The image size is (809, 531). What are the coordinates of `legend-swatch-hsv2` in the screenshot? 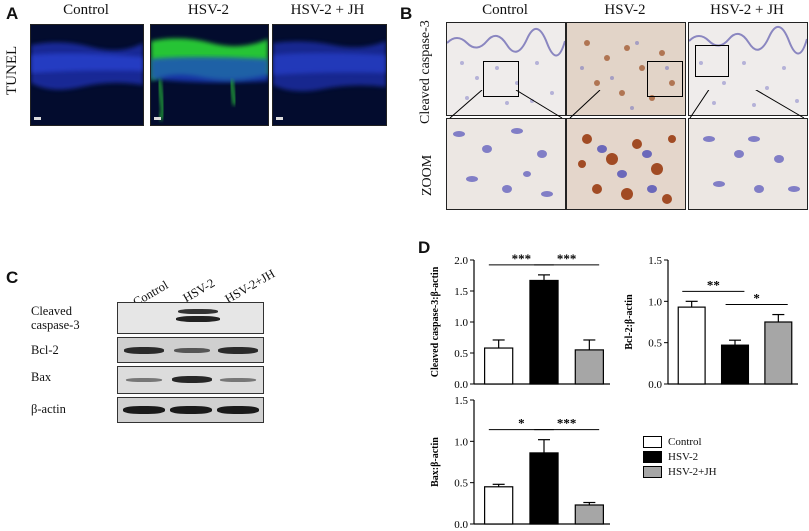 It's located at (652, 456).